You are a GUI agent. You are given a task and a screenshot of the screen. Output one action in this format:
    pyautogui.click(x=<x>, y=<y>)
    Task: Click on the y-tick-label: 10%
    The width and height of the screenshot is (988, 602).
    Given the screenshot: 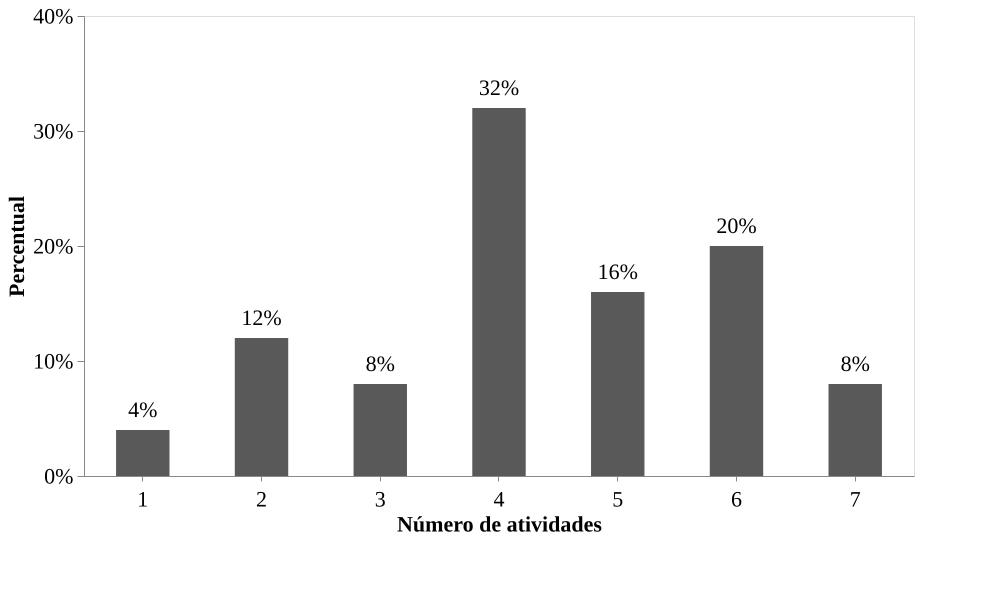 What is the action you would take?
    pyautogui.click(x=53, y=361)
    